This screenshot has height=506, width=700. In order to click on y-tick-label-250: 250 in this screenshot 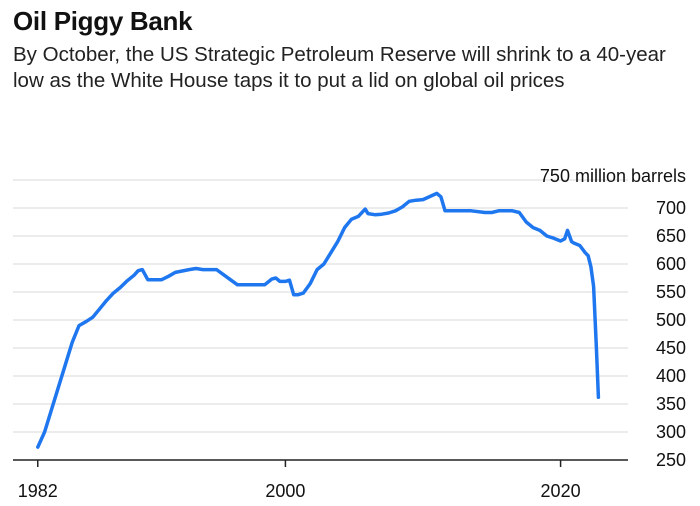, I will do `click(671, 460)`.